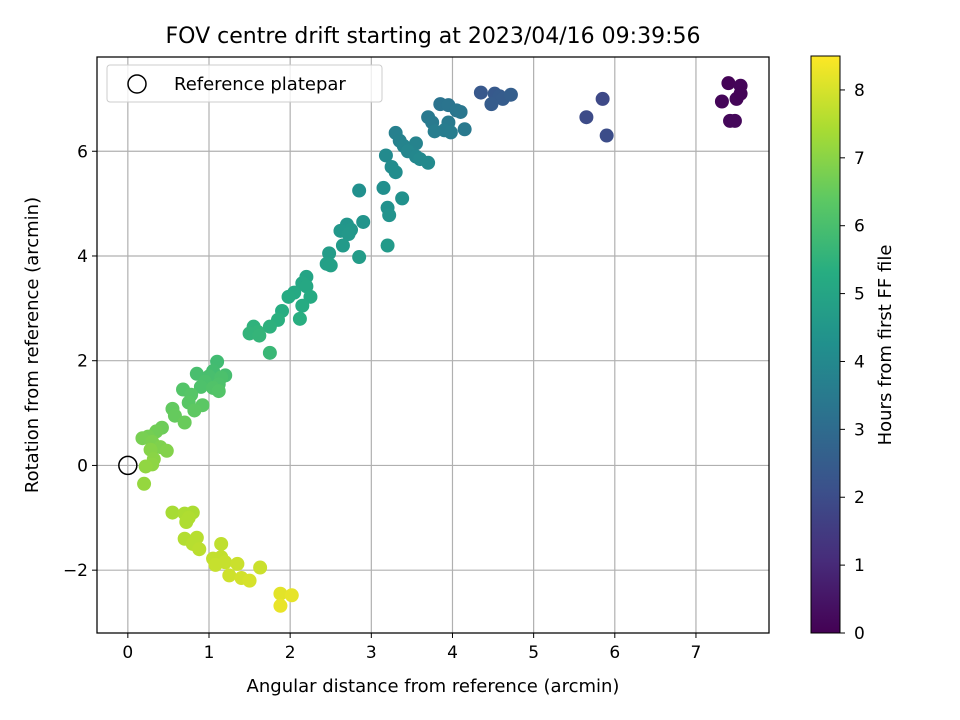  I want to click on x-tick-label: 1, so click(209, 653).